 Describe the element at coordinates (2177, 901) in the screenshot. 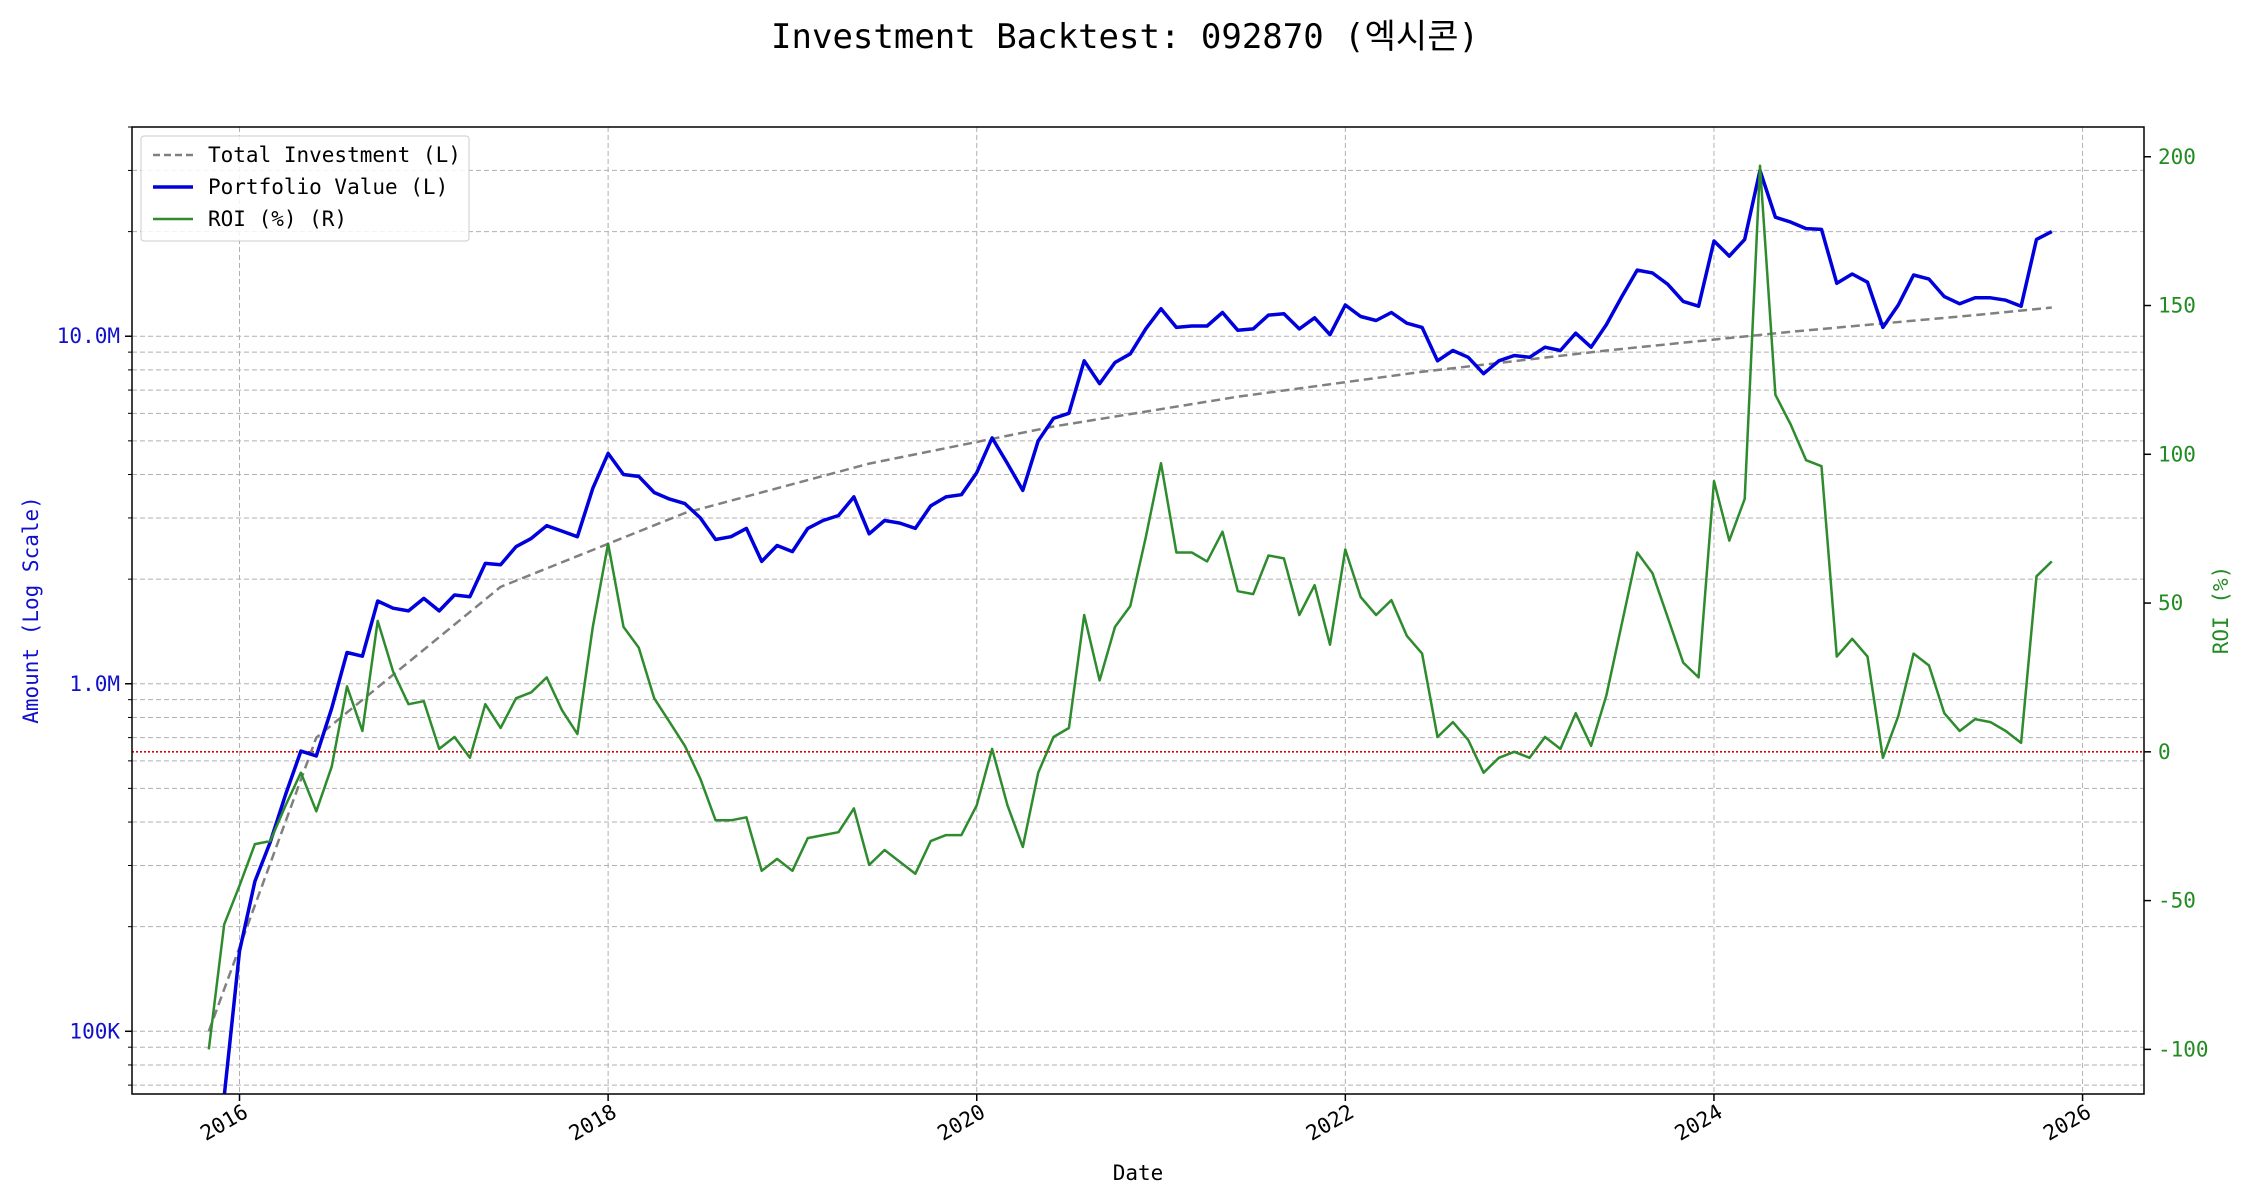

I see `right-tick-label: -50` at that location.